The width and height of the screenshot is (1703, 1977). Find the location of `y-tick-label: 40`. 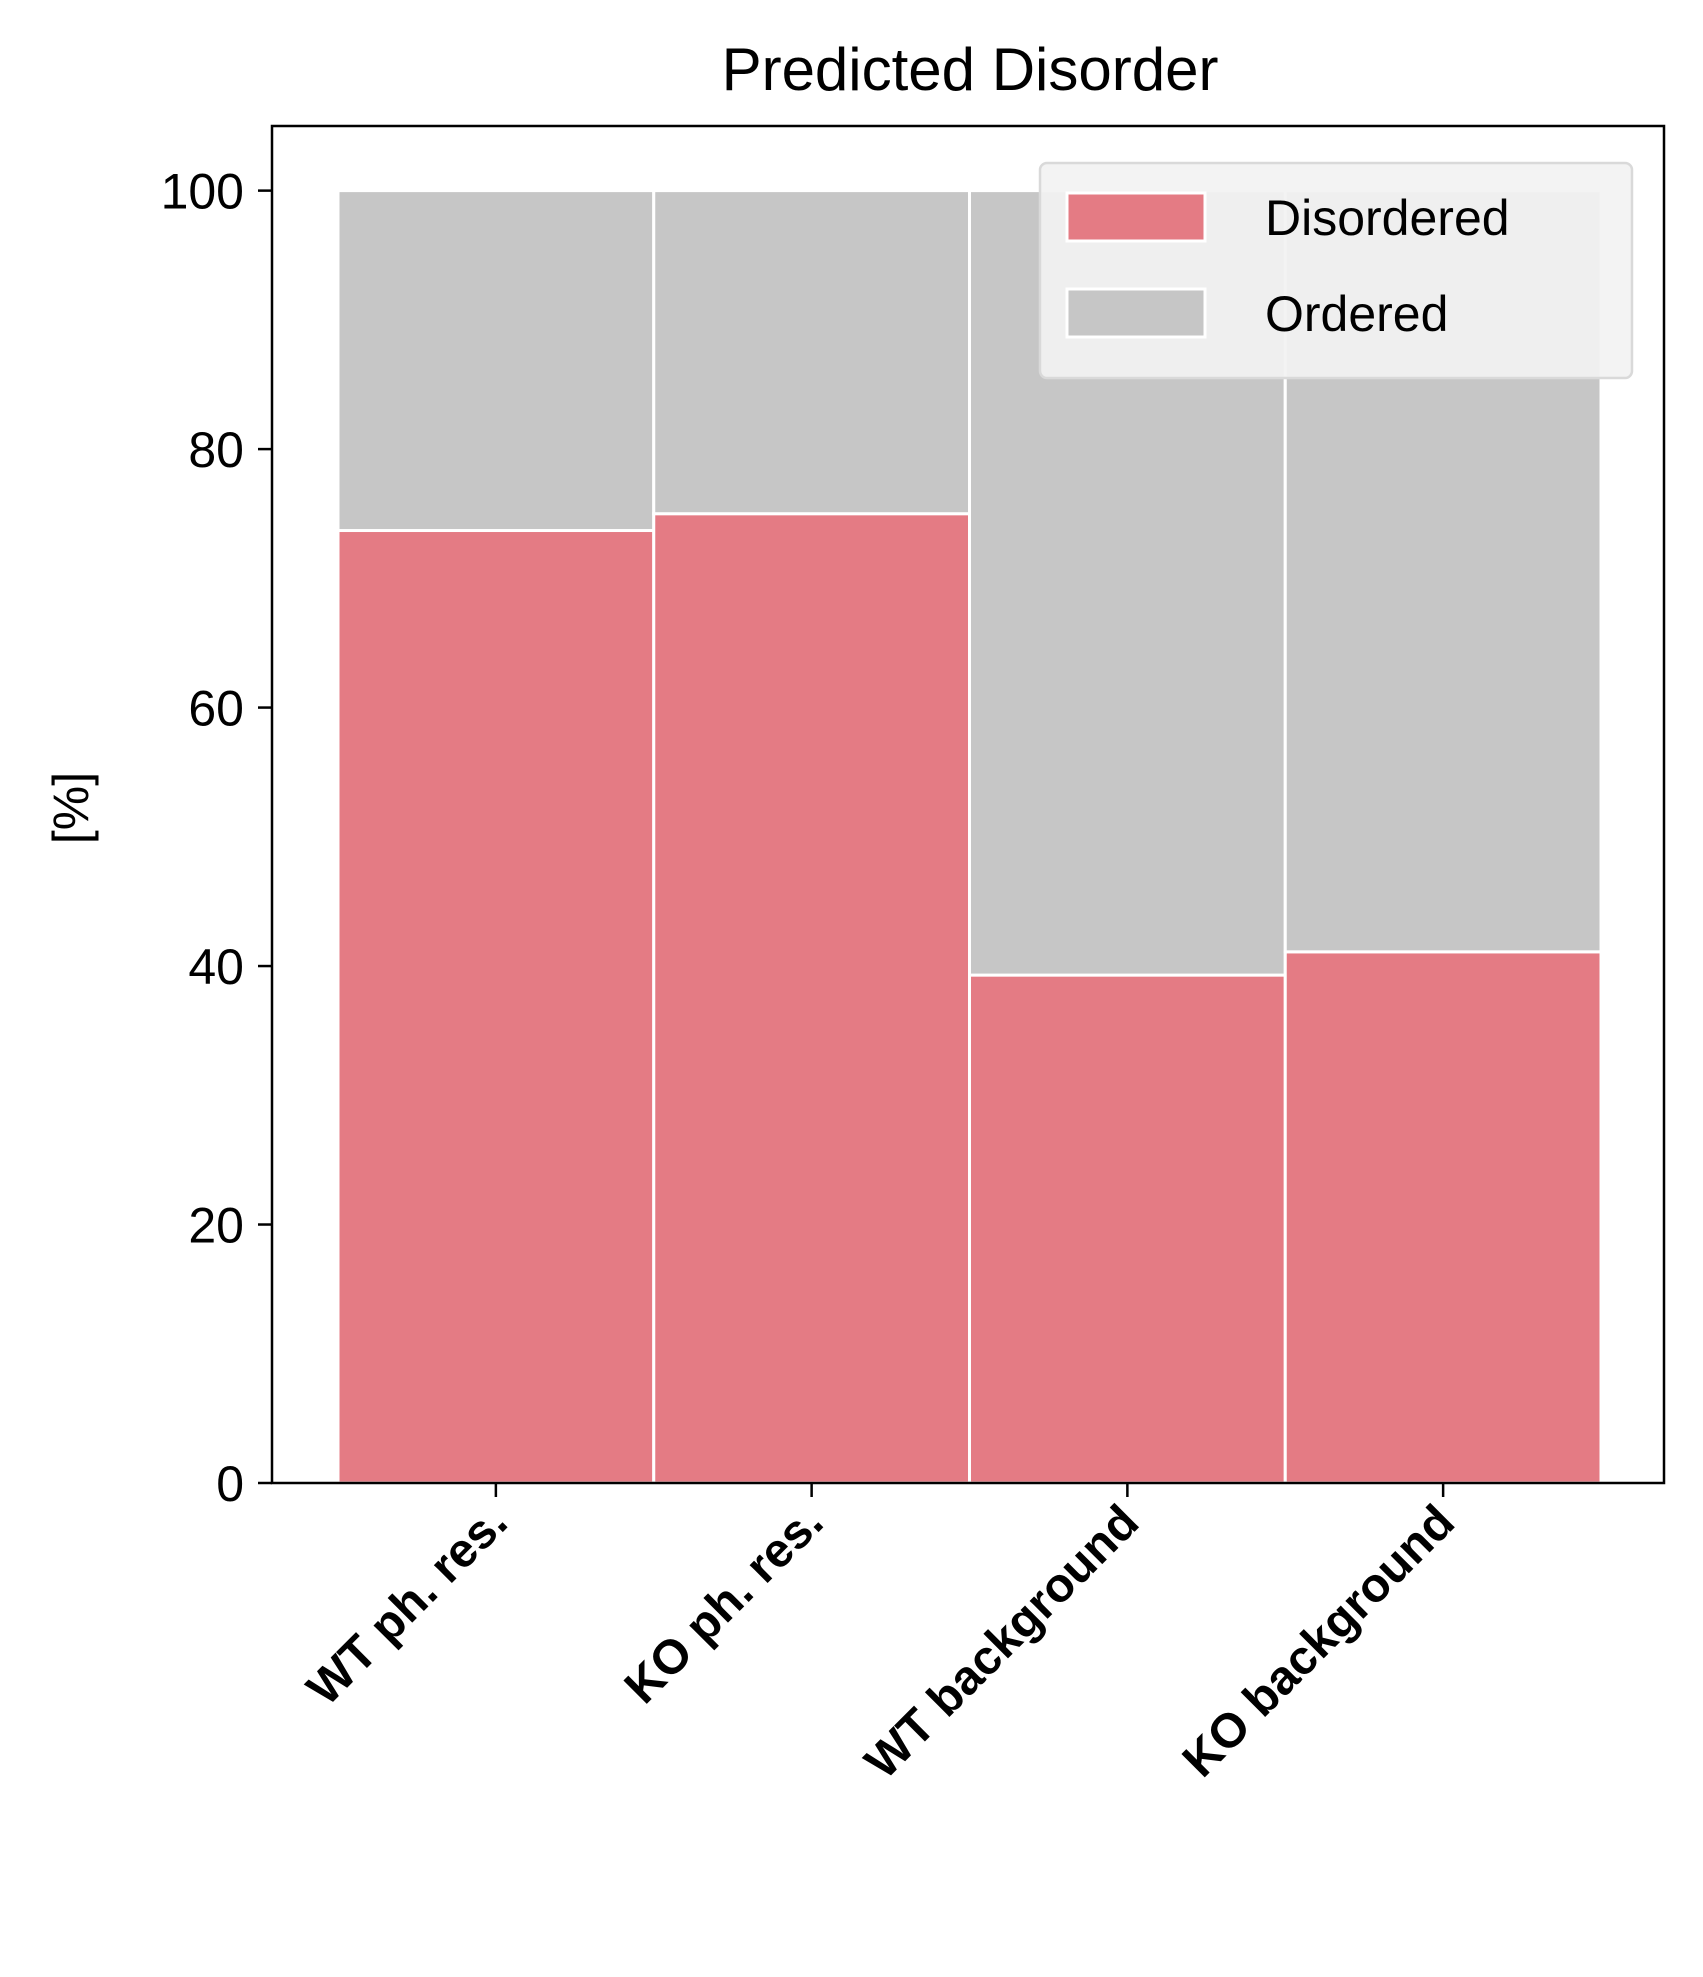

y-tick-label: 40 is located at coordinates (216, 967).